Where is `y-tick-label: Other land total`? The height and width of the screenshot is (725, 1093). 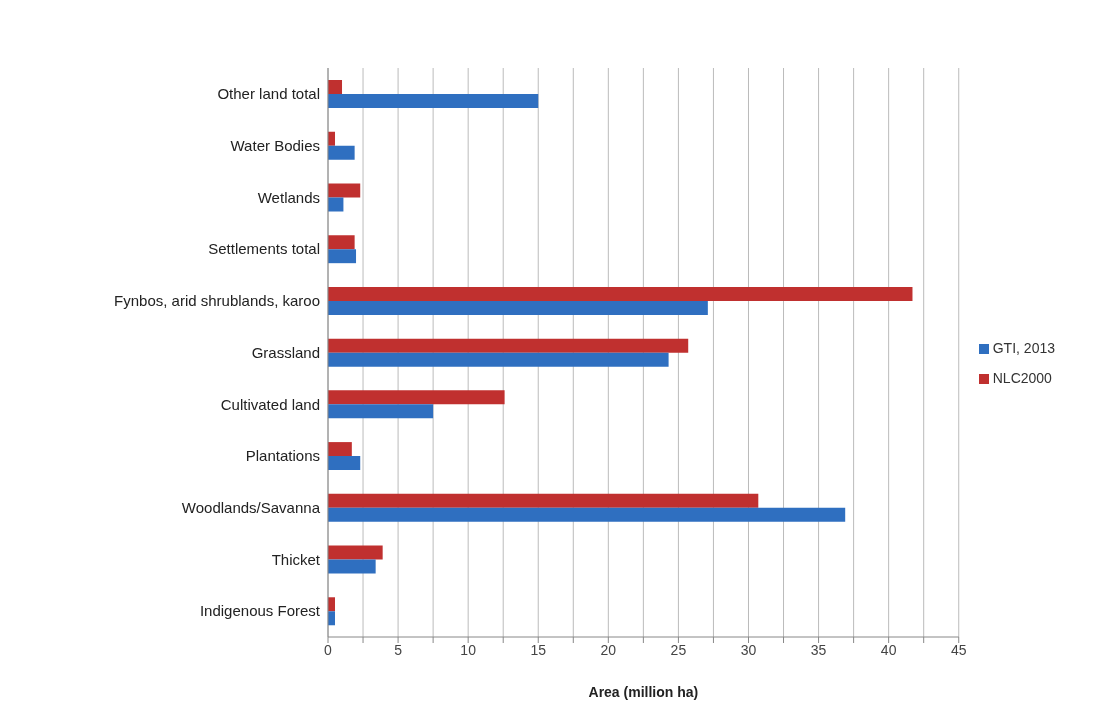
y-tick-label: Other land total is located at coordinates (268, 94).